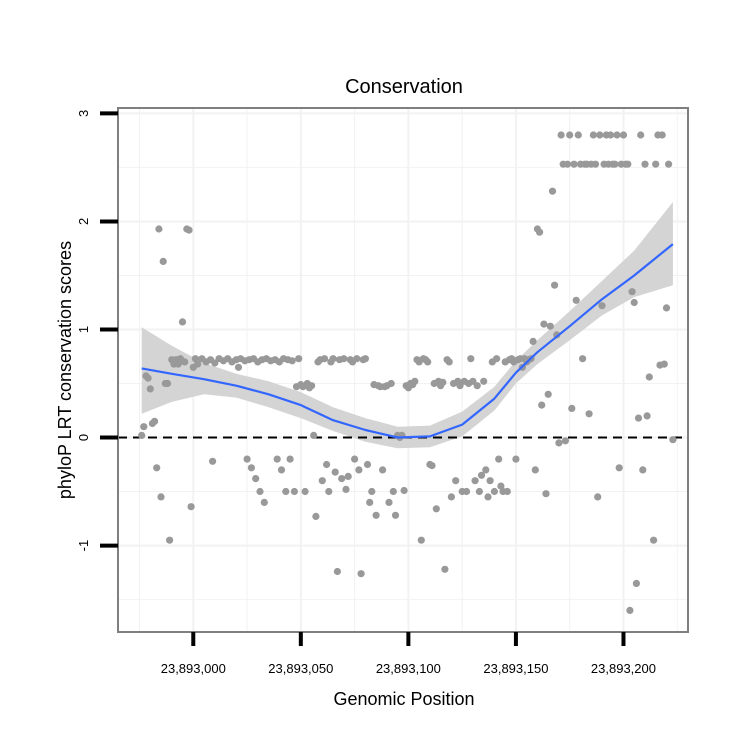  What do you see at coordinates (404, 87) in the screenshot?
I see `chart-title: Conservation` at bounding box center [404, 87].